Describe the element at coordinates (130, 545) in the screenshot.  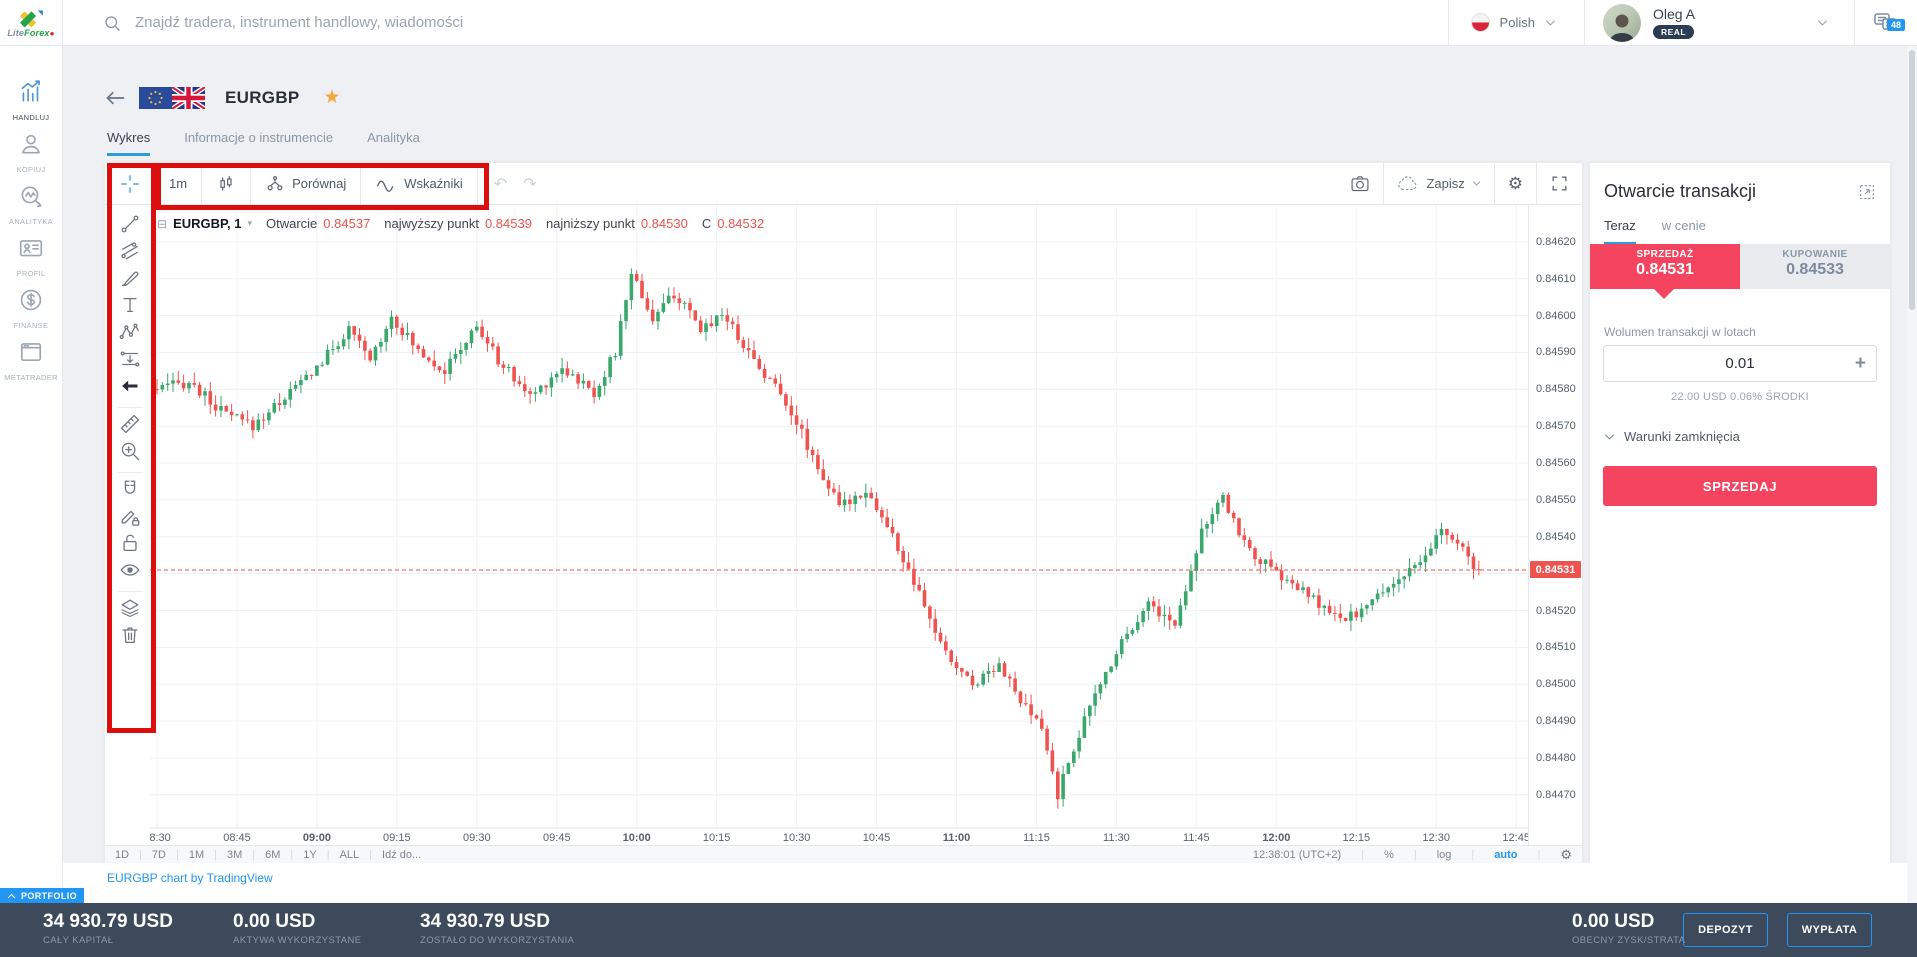
I see `lock-tool` at that location.